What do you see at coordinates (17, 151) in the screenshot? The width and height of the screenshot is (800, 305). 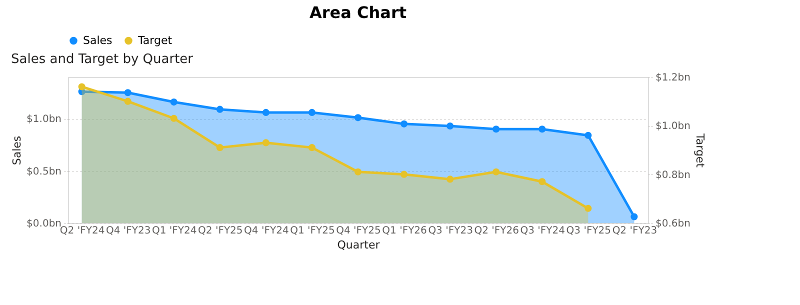 I see `y-axis-title: Sales` at bounding box center [17, 151].